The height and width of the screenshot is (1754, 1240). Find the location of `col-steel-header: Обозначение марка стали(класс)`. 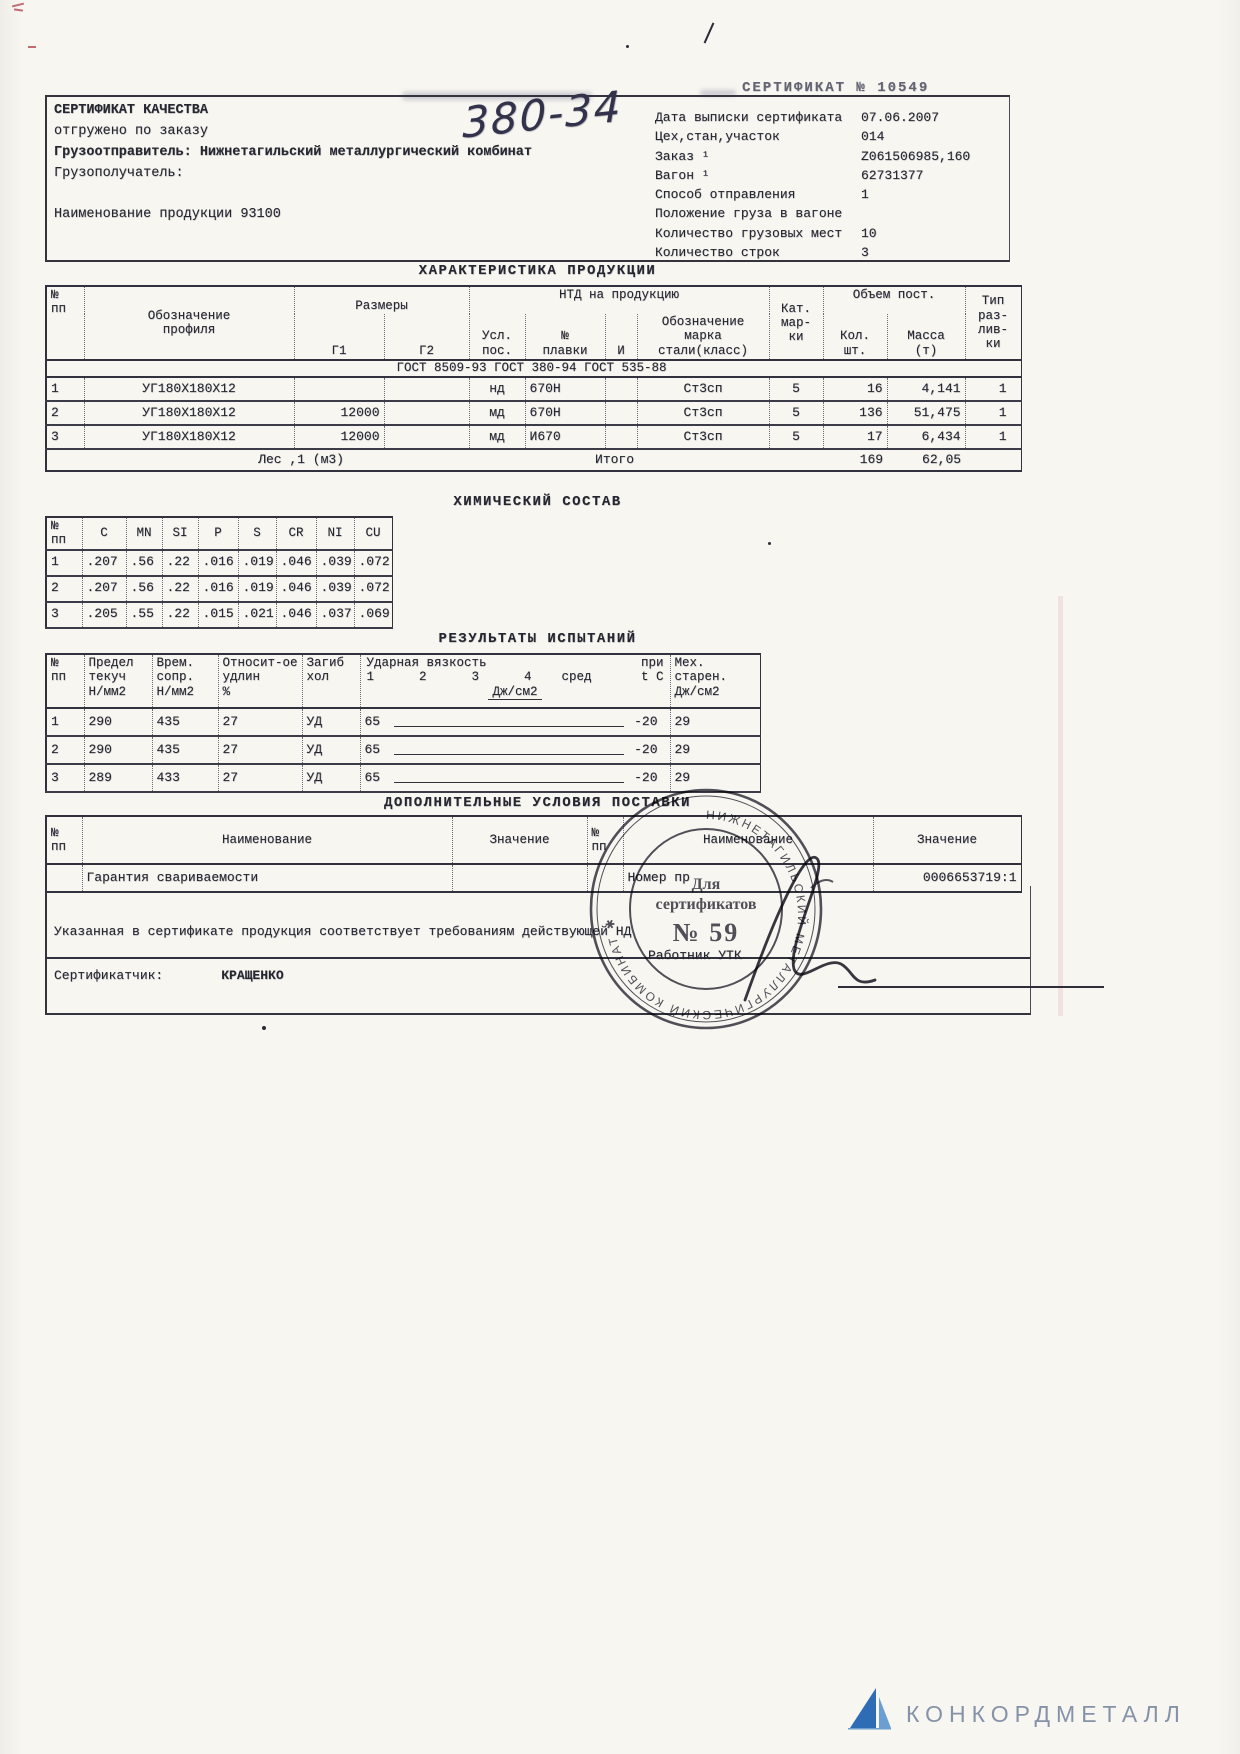

col-steel-header: Обозначение марка стали(класс) is located at coordinates (703, 337).